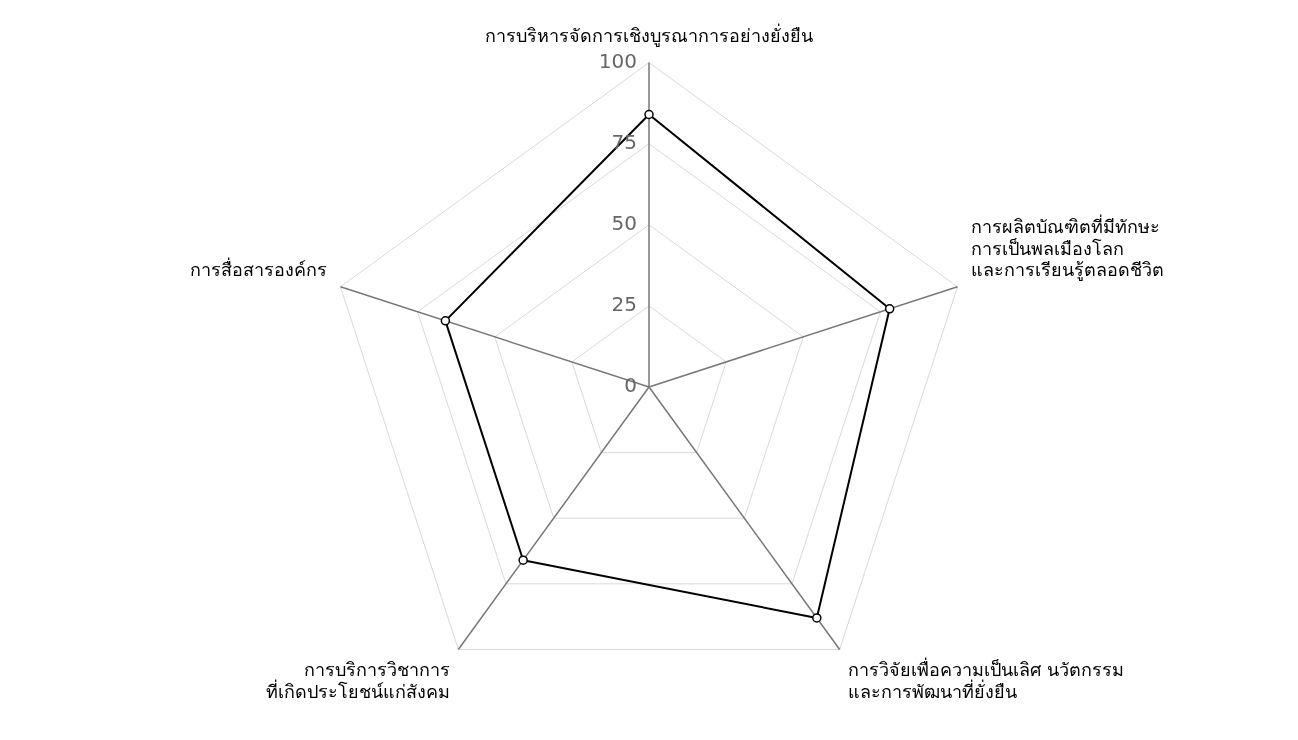 The image size is (1298, 740). Describe the element at coordinates (617, 60) in the screenshot. I see `y-tick-label: 100` at that location.